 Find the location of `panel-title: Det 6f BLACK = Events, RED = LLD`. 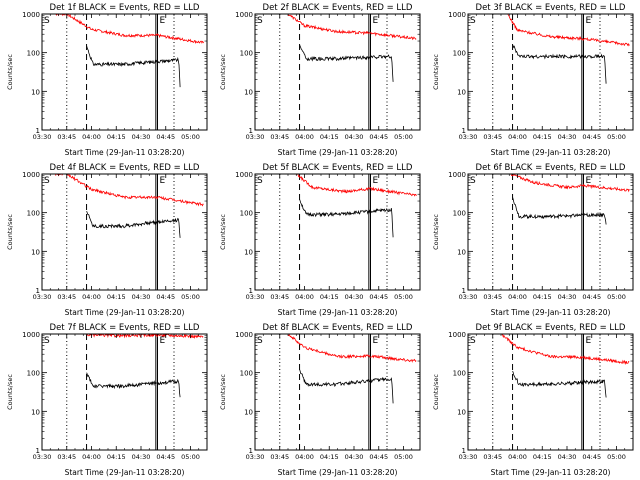

panel-title: Det 6f BLACK = Events, RED = LLD is located at coordinates (551, 168).